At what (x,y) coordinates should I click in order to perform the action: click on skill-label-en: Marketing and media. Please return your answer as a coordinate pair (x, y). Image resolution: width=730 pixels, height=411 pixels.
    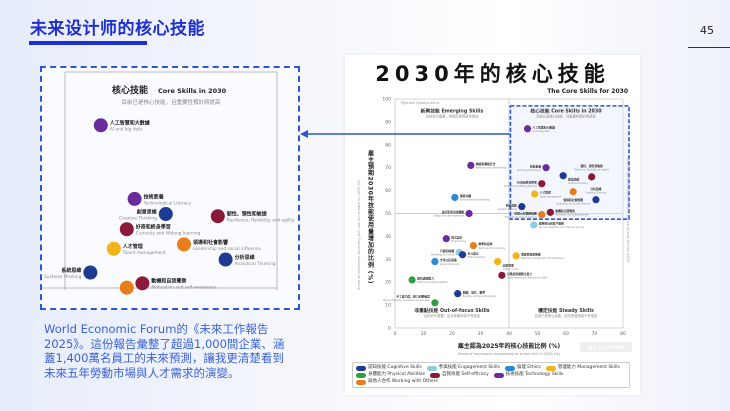
    Looking at the image, I should click on (443, 255).